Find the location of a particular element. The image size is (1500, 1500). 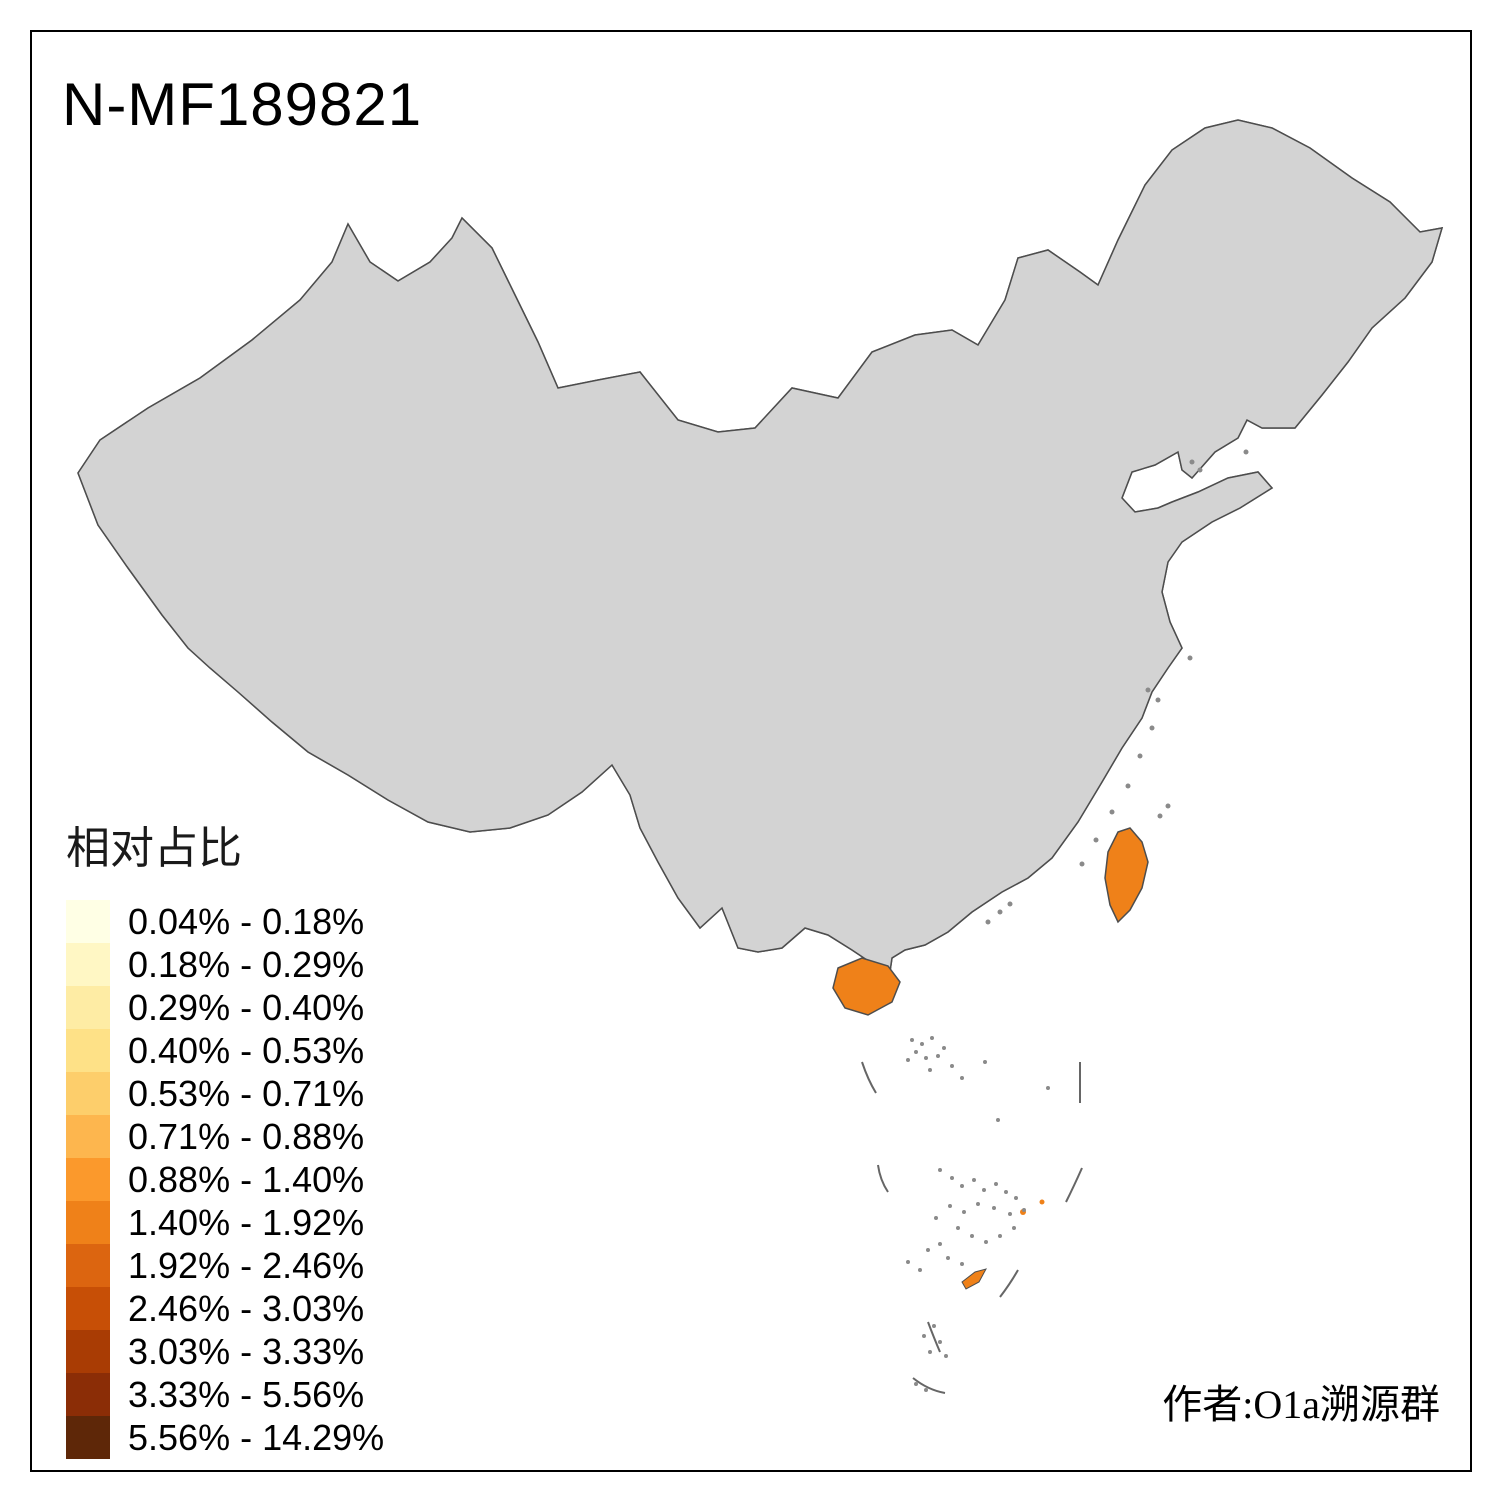

legend-entry-label: 0.29% - 0.40% is located at coordinates (246, 1007).